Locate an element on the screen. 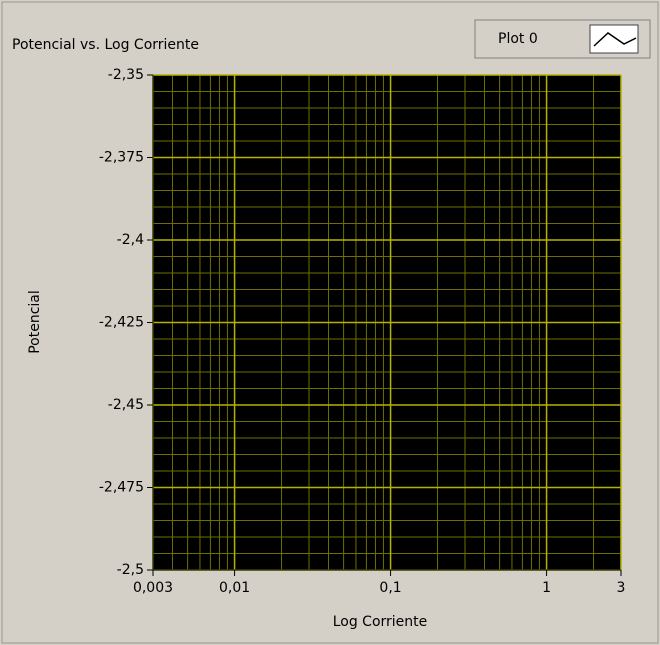 The height and width of the screenshot is (645, 660). y-tick-label: -2,35 is located at coordinates (126, 75).